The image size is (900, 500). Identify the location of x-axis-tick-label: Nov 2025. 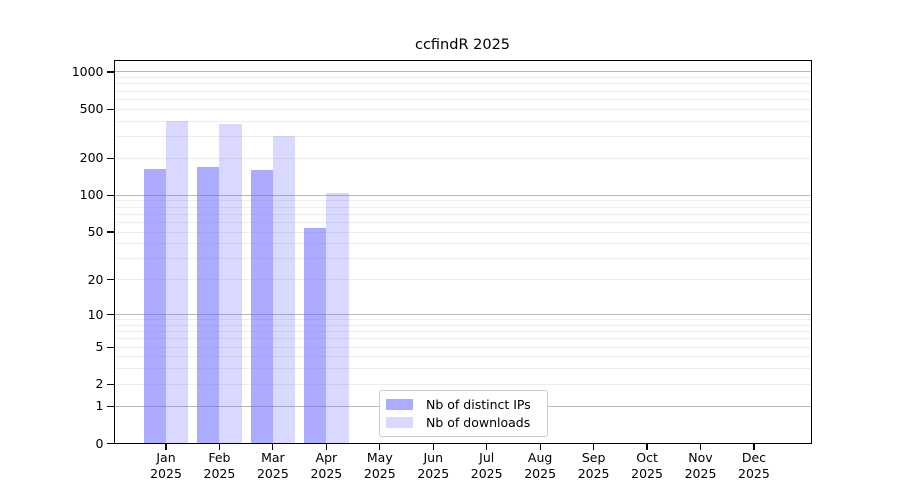
(700, 465).